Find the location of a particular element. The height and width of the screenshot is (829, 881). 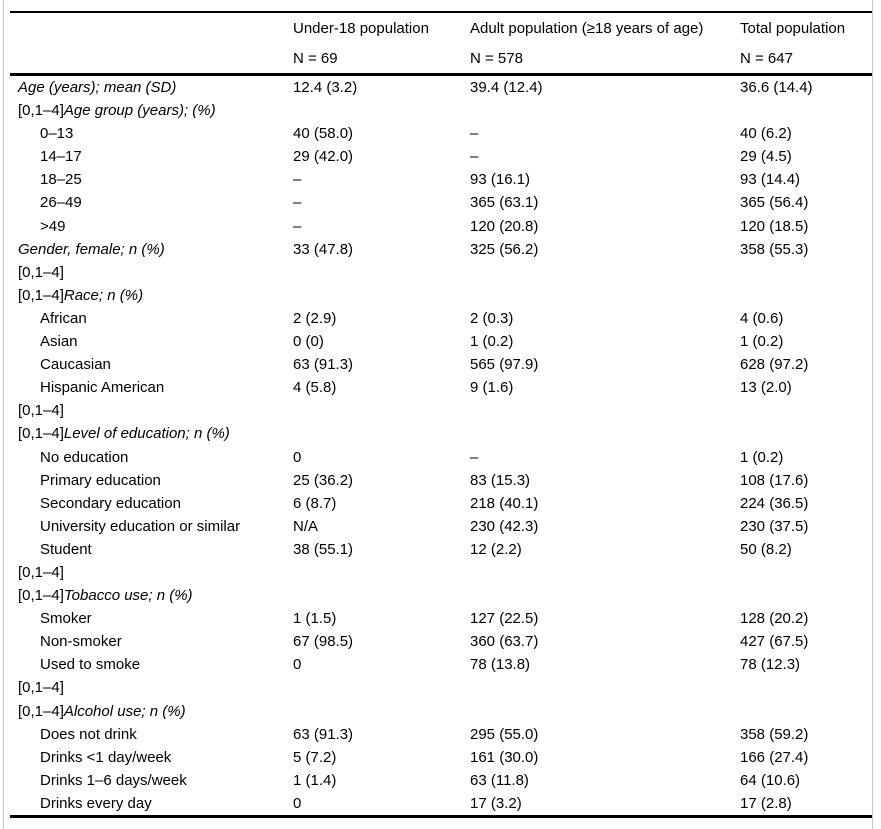

table-cell: 358 (55.3) is located at coordinates (774, 249).